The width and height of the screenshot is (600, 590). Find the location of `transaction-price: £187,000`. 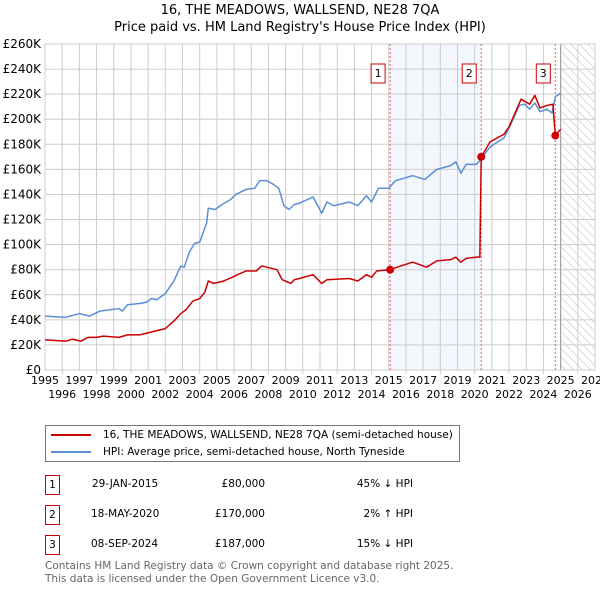

transaction-price: £187,000 is located at coordinates (239, 544).